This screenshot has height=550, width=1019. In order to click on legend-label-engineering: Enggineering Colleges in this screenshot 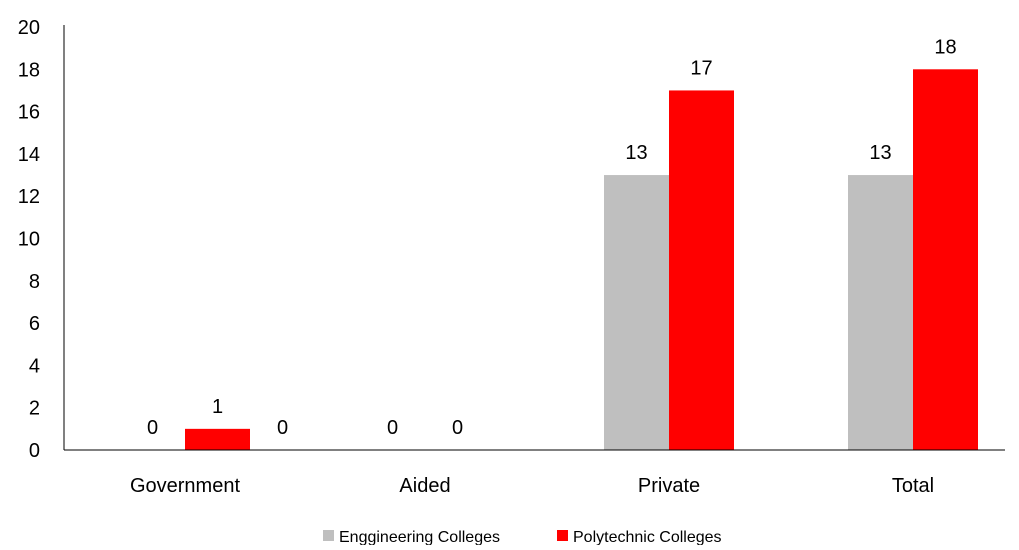, I will do `click(419, 537)`.